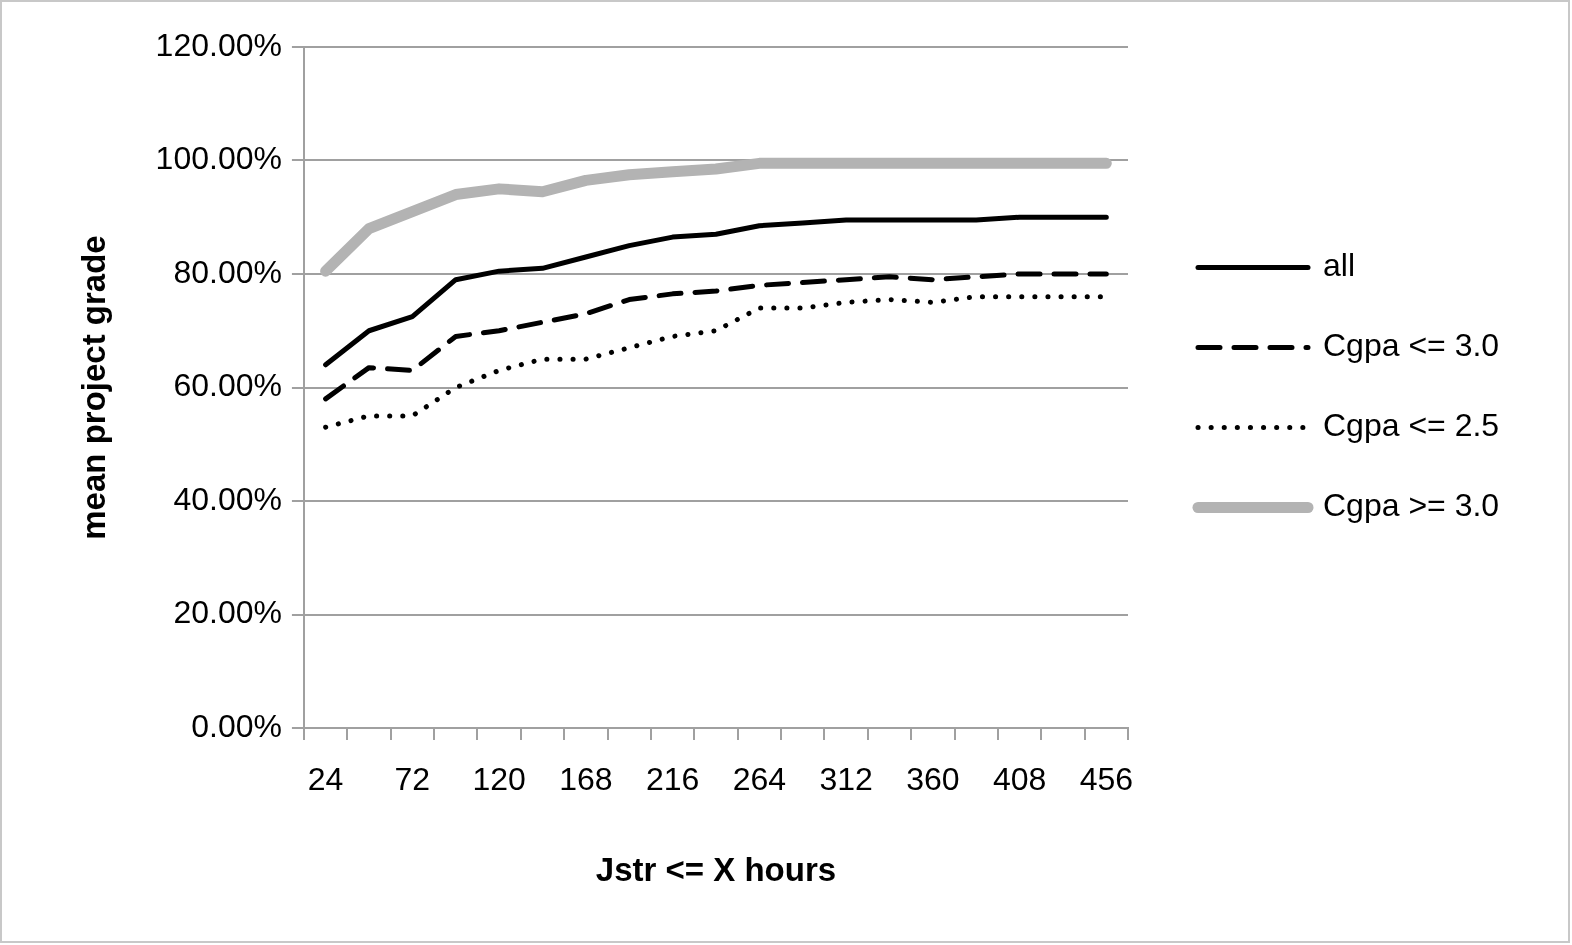 Image resolution: width=1572 pixels, height=945 pixels. Describe the element at coordinates (1411, 345) in the screenshot. I see `legend-label: Cgpa <= 3.0` at that location.